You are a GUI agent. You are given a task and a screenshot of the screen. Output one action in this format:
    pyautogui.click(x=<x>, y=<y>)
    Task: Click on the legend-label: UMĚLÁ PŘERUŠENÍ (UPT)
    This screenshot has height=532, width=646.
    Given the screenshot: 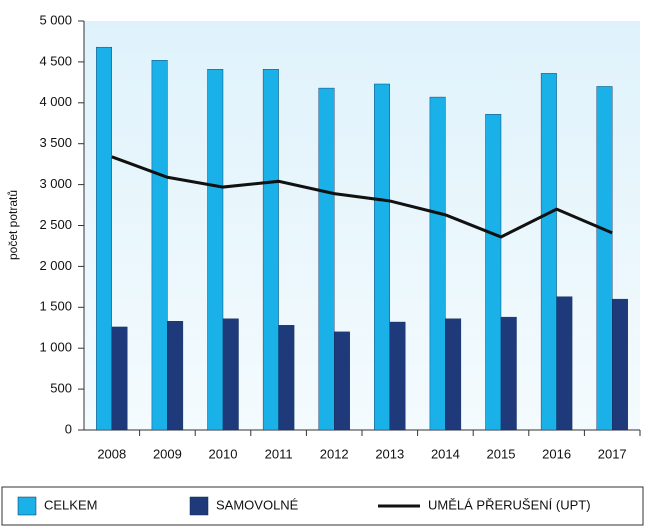 What is the action you would take?
    pyautogui.click(x=509, y=504)
    